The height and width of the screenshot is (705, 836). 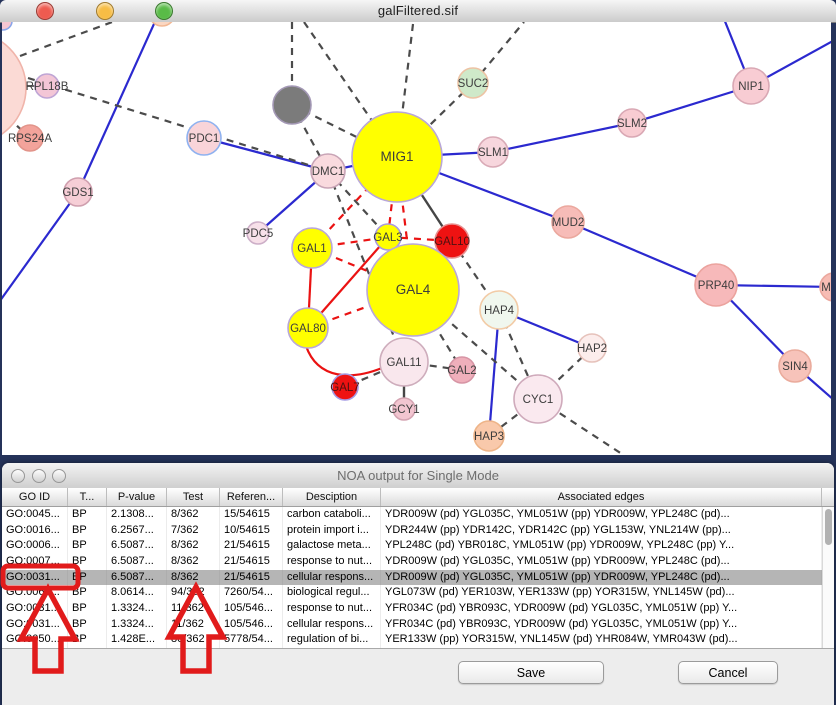 What do you see at coordinates (828, 527) in the screenshot?
I see `scrollbar-thumb` at bounding box center [828, 527].